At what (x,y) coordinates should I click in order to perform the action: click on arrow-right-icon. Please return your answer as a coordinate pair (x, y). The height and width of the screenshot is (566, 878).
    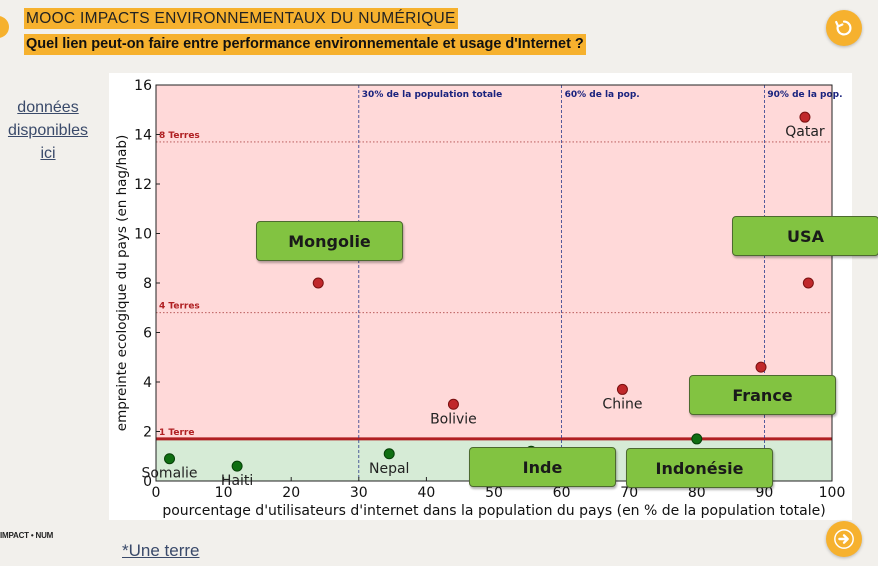
    Looking at the image, I should click on (844, 539).